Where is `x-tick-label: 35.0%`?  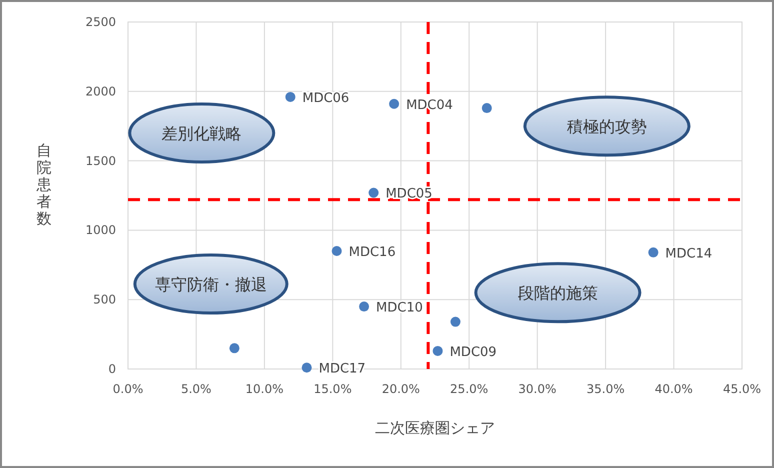 x-tick-label: 35.0% is located at coordinates (605, 389).